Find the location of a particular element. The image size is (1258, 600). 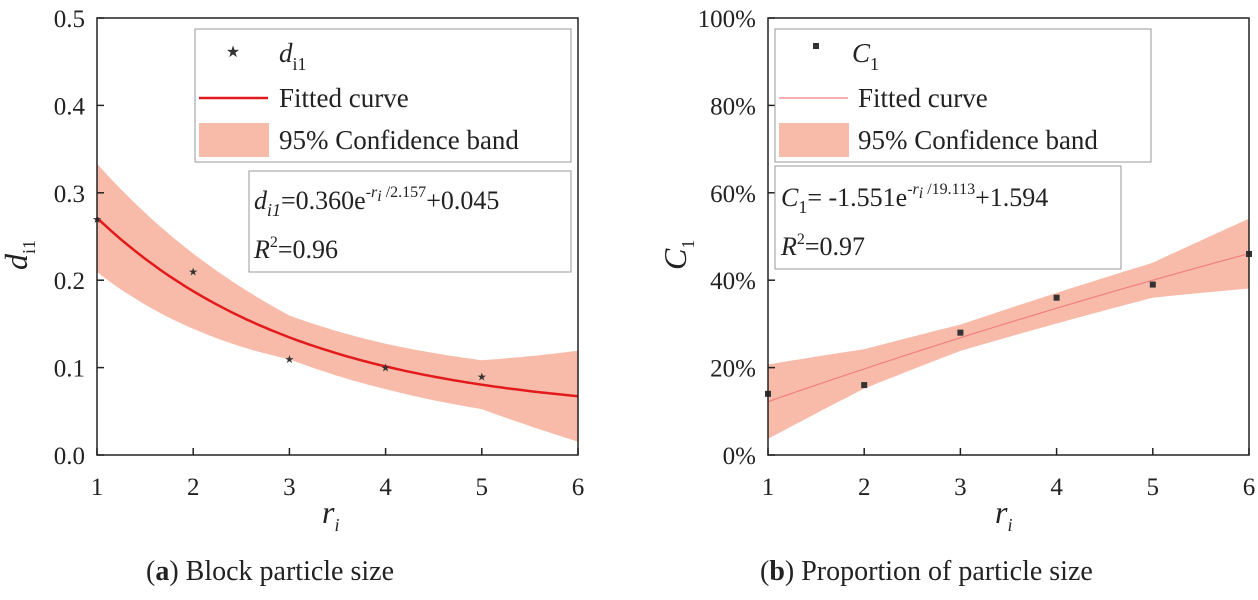

panel-a-x-axis: 1 2 3 4 5 6 is located at coordinates (338, 474).